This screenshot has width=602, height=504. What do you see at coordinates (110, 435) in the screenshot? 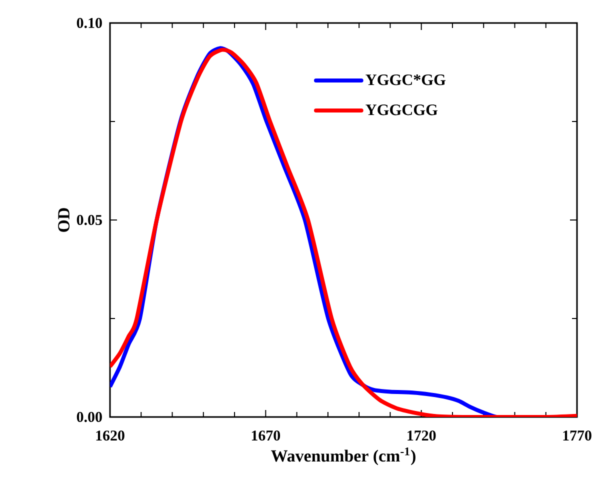
I see `x-tick-label: 1620` at bounding box center [110, 435].